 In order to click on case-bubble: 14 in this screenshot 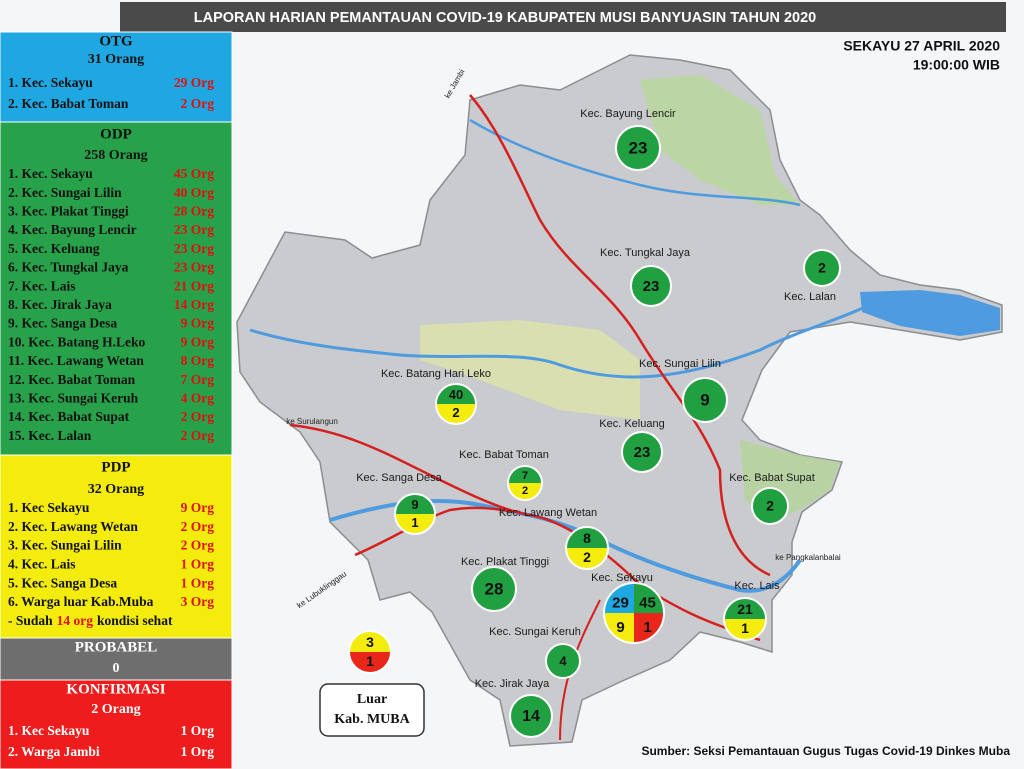, I will do `click(531, 716)`.